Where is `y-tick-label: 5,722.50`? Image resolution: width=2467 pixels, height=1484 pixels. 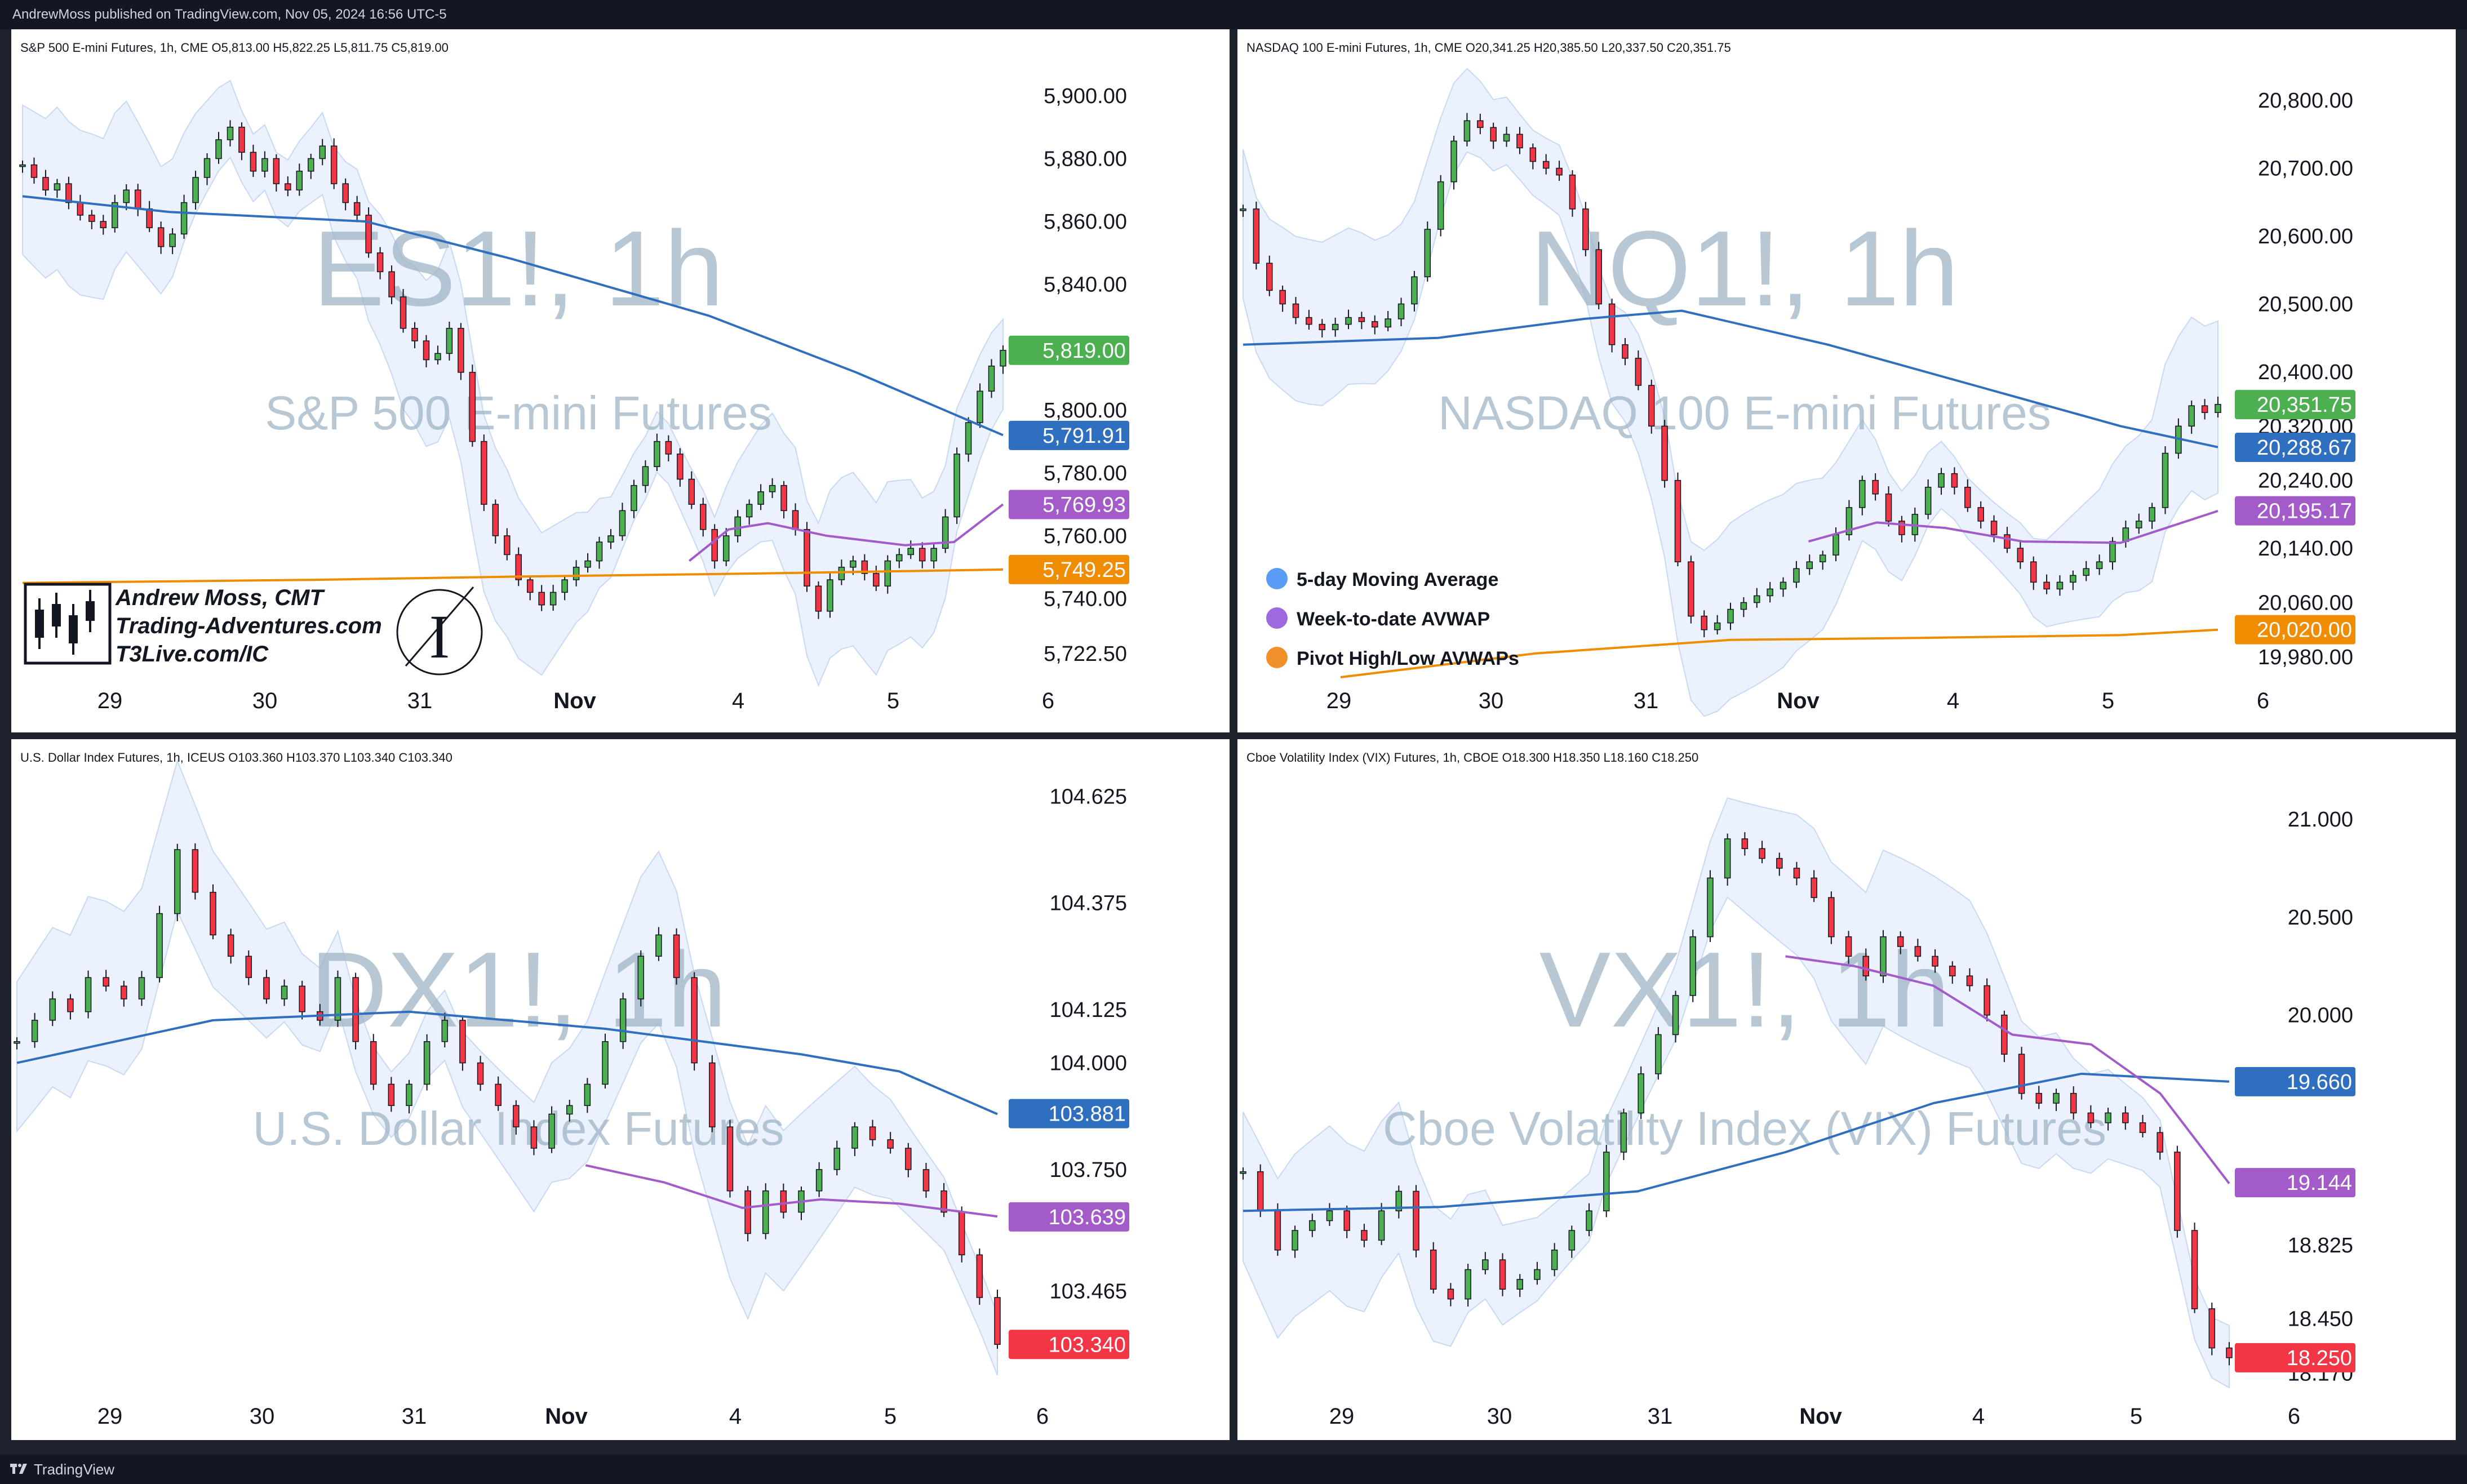 y-tick-label: 5,722.50 is located at coordinates (1085, 654).